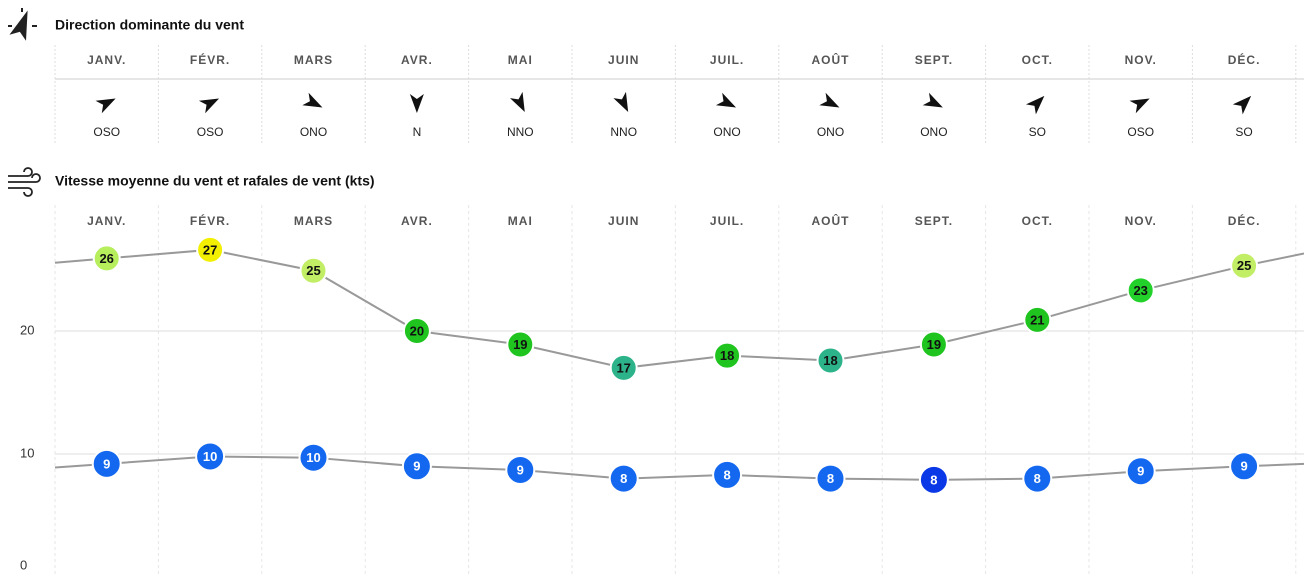  Describe the element at coordinates (23, 564) in the screenshot. I see `y-tick-label: 0` at that location.